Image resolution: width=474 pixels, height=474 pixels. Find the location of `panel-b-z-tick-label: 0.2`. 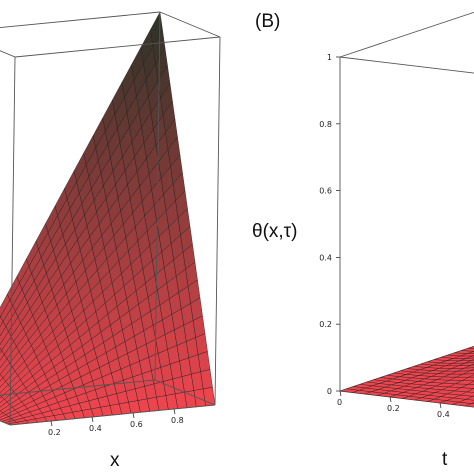

panel-b-z-tick-label: 0.2 is located at coordinates (325, 324).